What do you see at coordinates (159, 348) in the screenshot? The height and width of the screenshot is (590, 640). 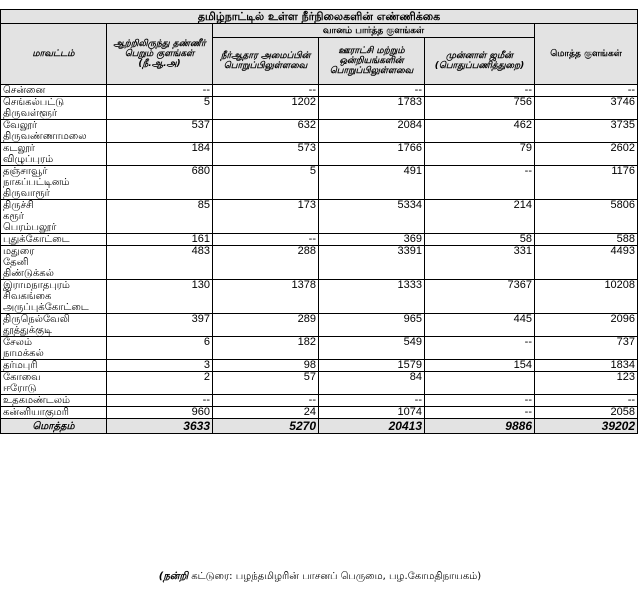 I see `value-cell-river: 6` at bounding box center [159, 348].